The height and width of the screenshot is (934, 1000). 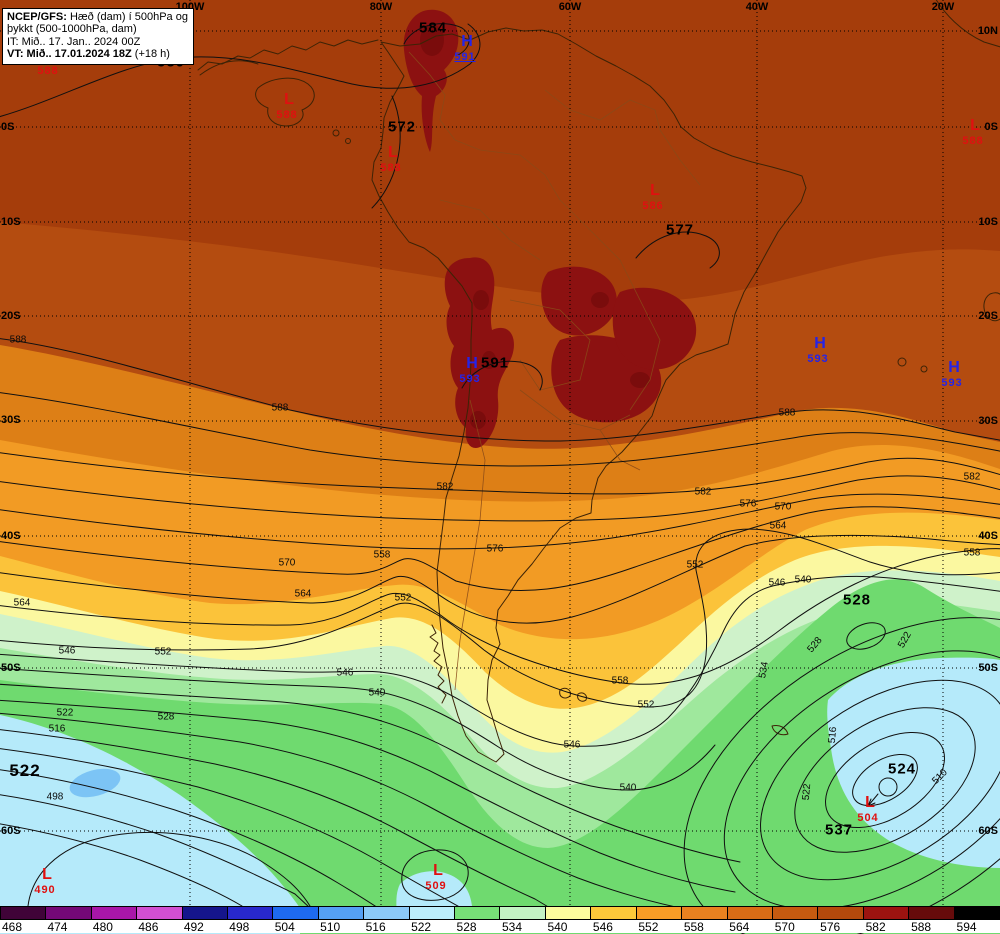 What do you see at coordinates (55, 797) in the screenshot?
I see `contour-label: 498` at bounding box center [55, 797].